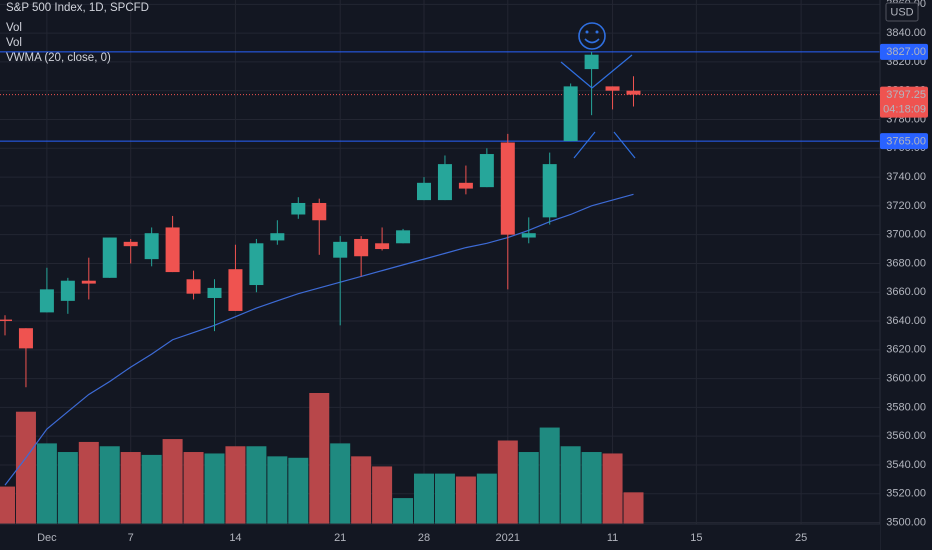  What do you see at coordinates (612, 538) in the screenshot?
I see `x-tick-label: 11` at bounding box center [612, 538].